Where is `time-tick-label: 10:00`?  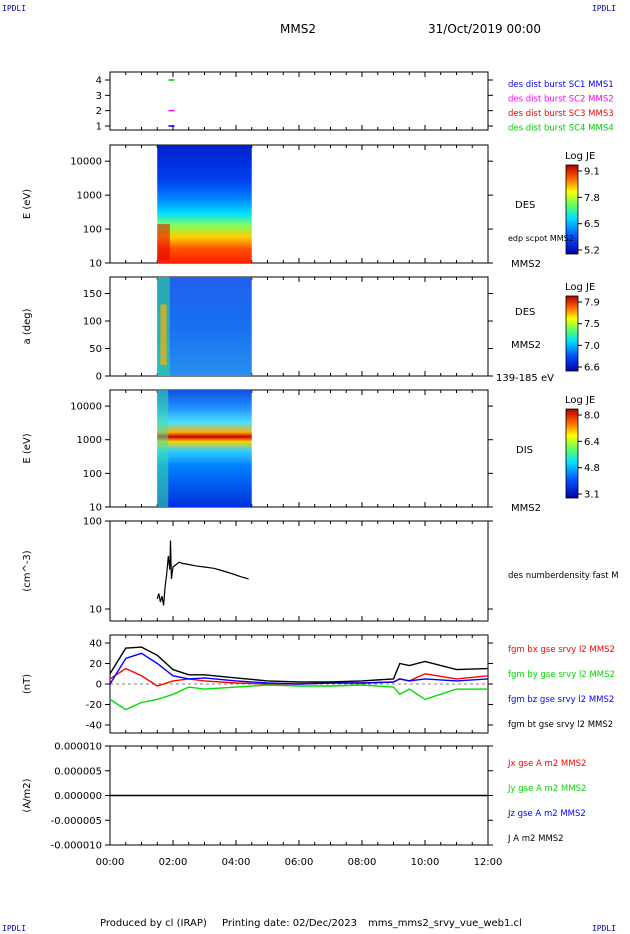 time-tick-label: 10:00 is located at coordinates (425, 862).